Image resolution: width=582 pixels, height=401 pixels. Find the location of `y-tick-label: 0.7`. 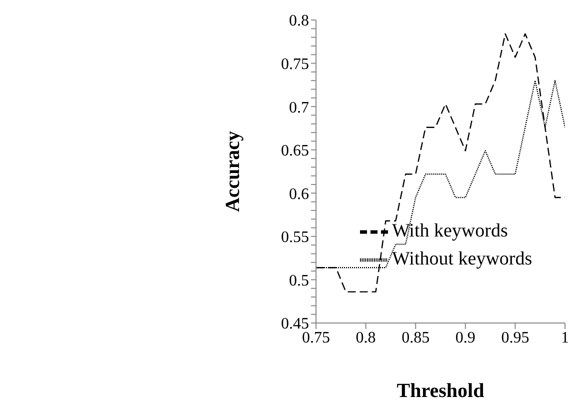

y-tick-label: 0.7 is located at coordinates (299, 107).